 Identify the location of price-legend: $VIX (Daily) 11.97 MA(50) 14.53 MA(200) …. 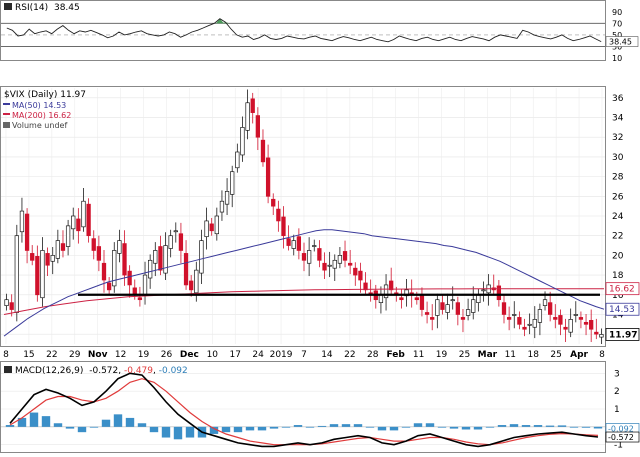
(44, 110).